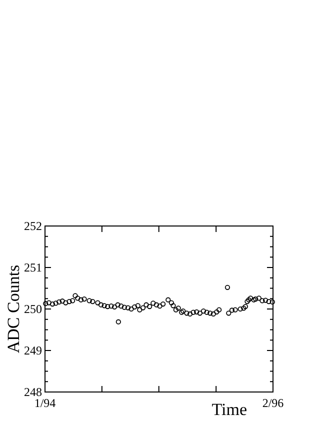  What do you see at coordinates (229, 409) in the screenshot?
I see `x-axis-title: Time` at bounding box center [229, 409].